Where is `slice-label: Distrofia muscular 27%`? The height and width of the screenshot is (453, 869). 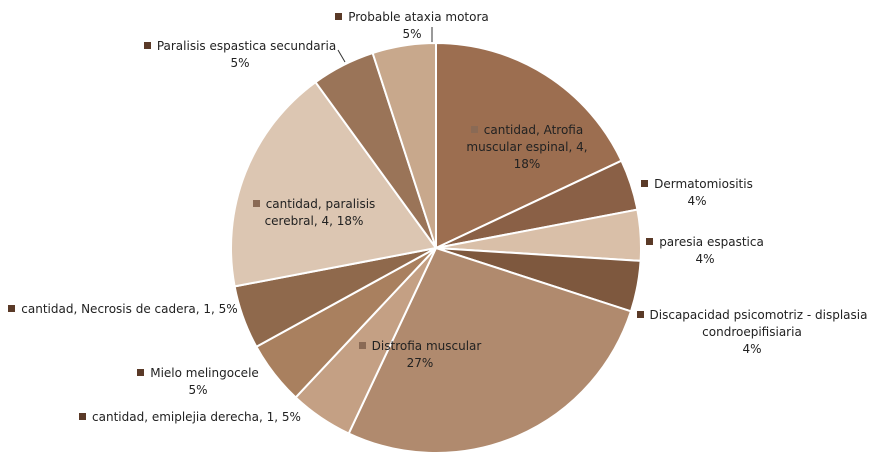 slice-label: Distrofia muscular 27% is located at coordinates (420, 355).